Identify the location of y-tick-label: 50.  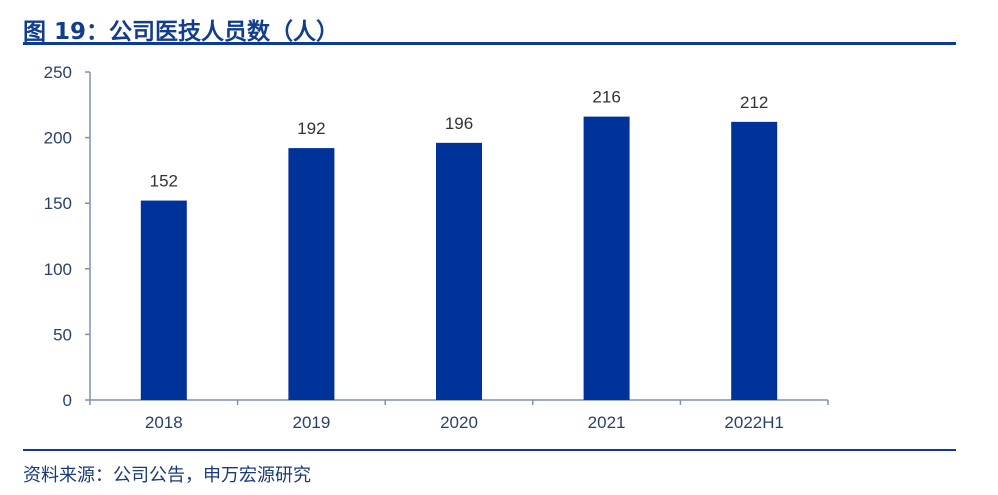
(62, 334).